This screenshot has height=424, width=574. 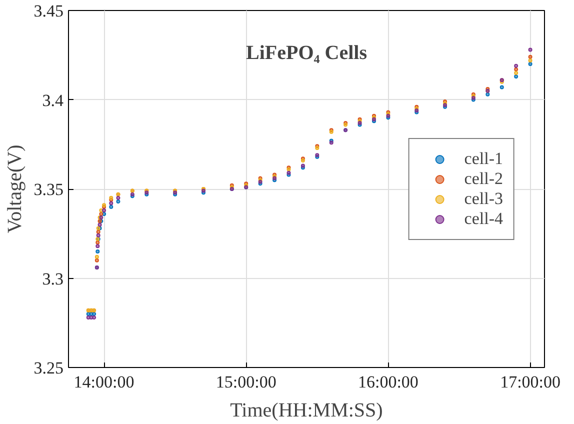 I want to click on text: LiFePO₄ Cells, so click(x=307, y=53).